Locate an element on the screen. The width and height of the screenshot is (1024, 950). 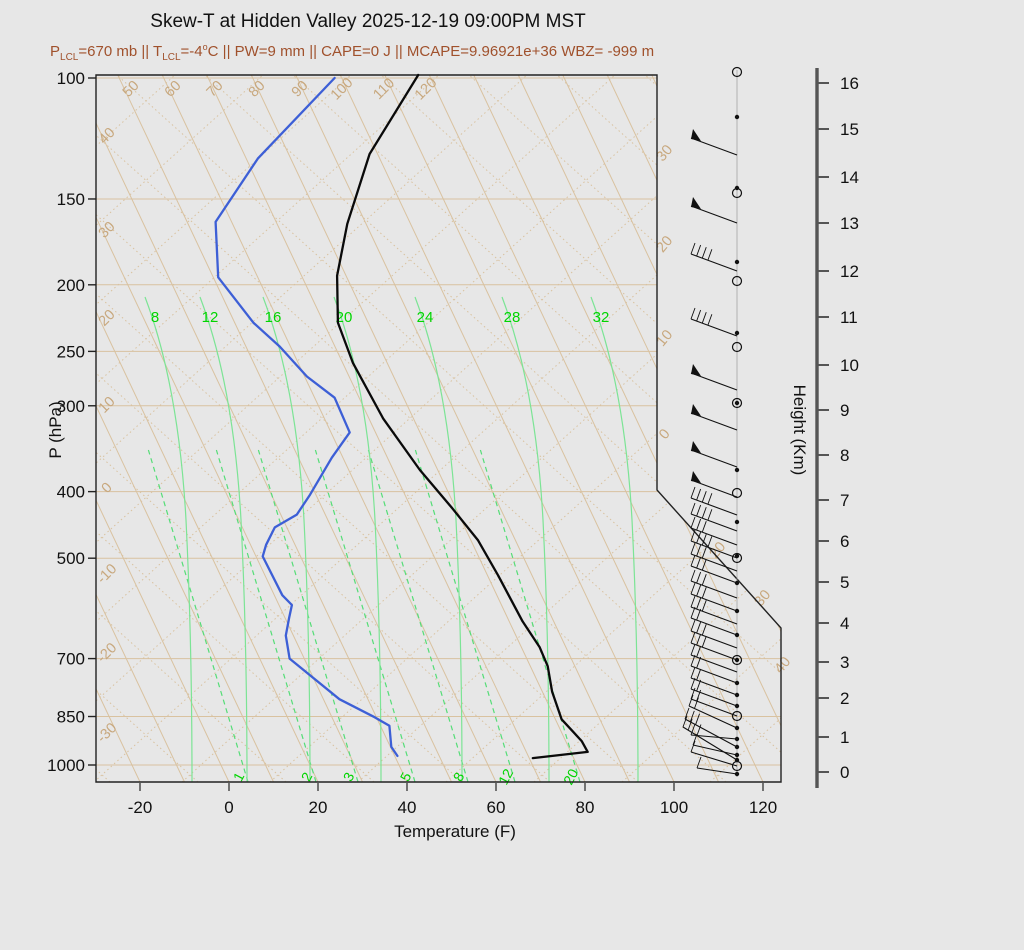
svg-text: -10 is located at coordinates (107, 574).